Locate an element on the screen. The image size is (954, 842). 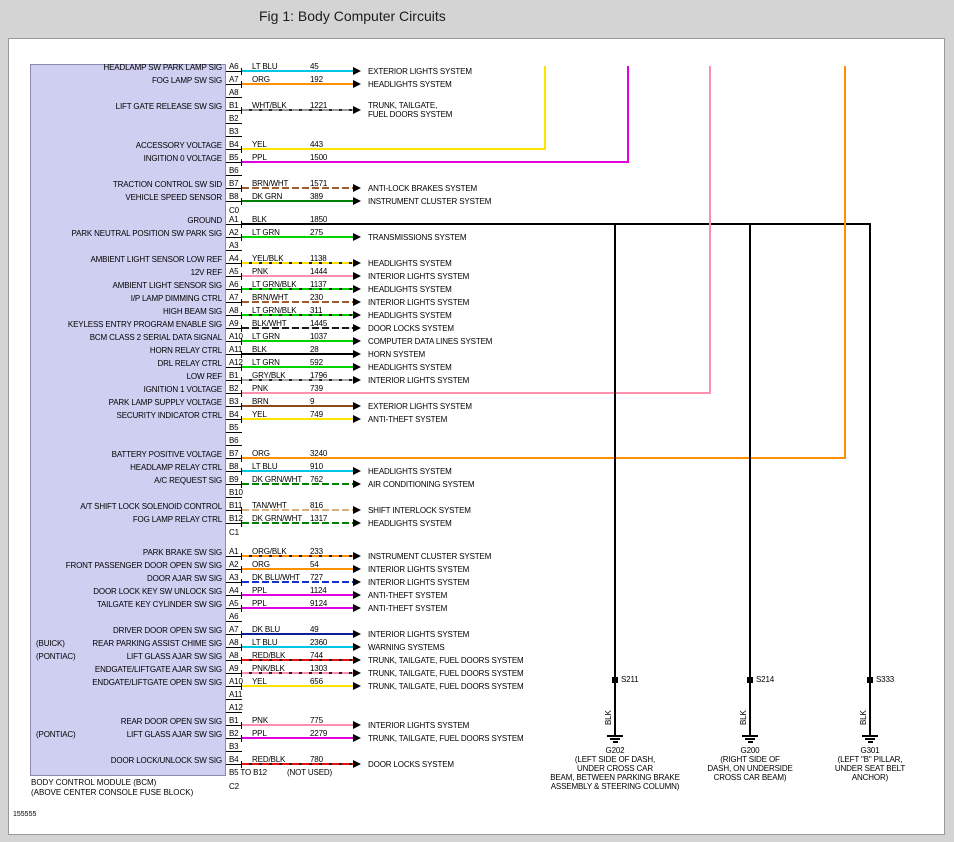
circuit-number: 1500 is located at coordinates (319, 157).